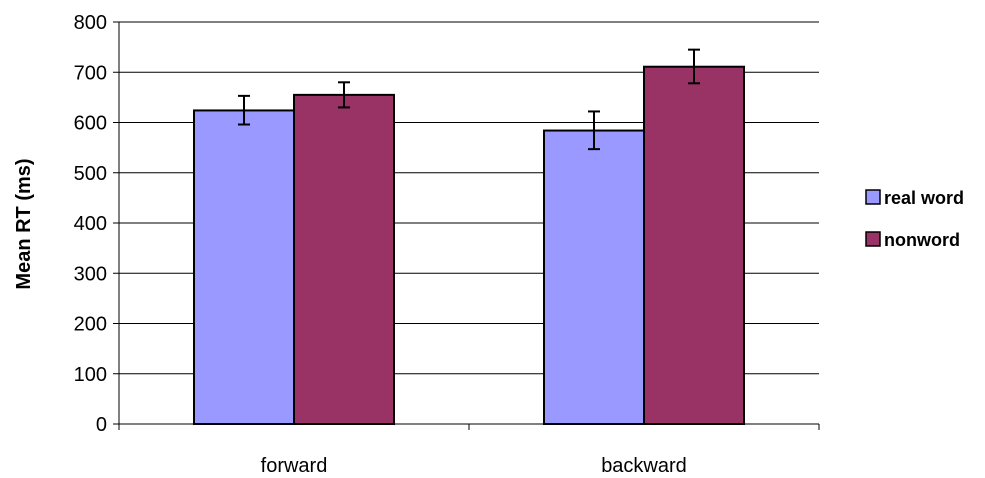 The width and height of the screenshot is (985, 478). I want to click on legend-label: nonword, so click(922, 240).